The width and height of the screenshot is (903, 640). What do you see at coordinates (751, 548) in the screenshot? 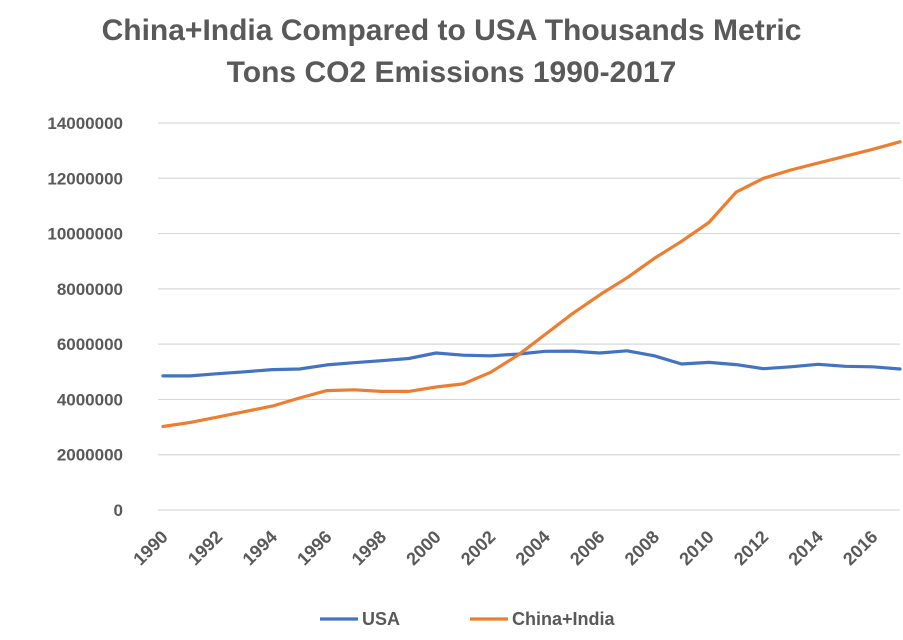
I see `x-tick-label: 2012` at bounding box center [751, 548].